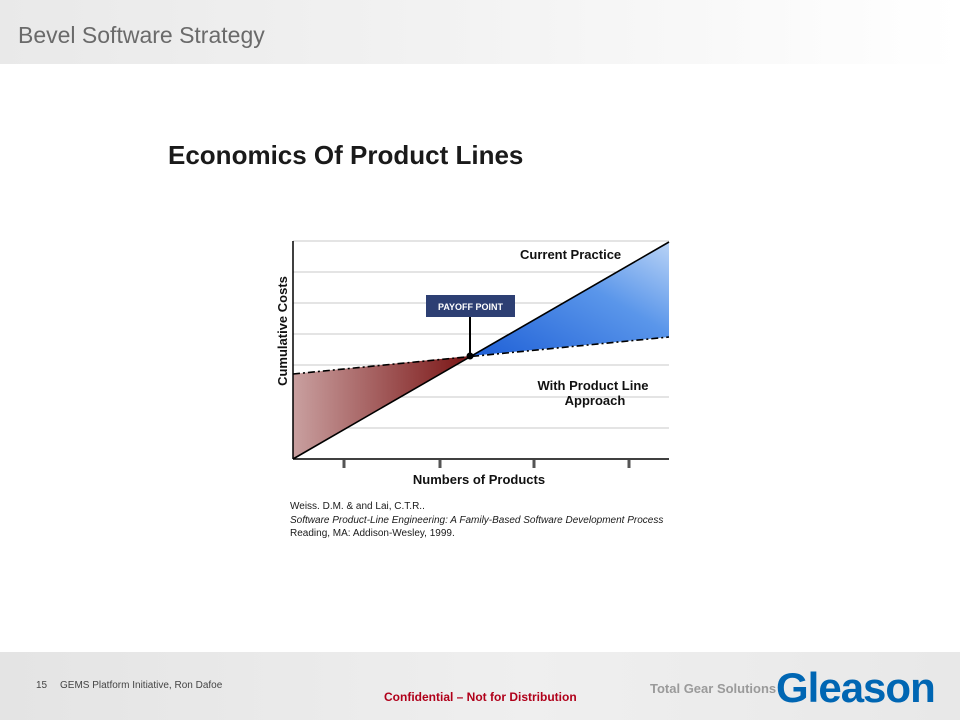 The image size is (960, 720). What do you see at coordinates (595, 400) in the screenshot?
I see `product-line-label-2: Approach` at bounding box center [595, 400].